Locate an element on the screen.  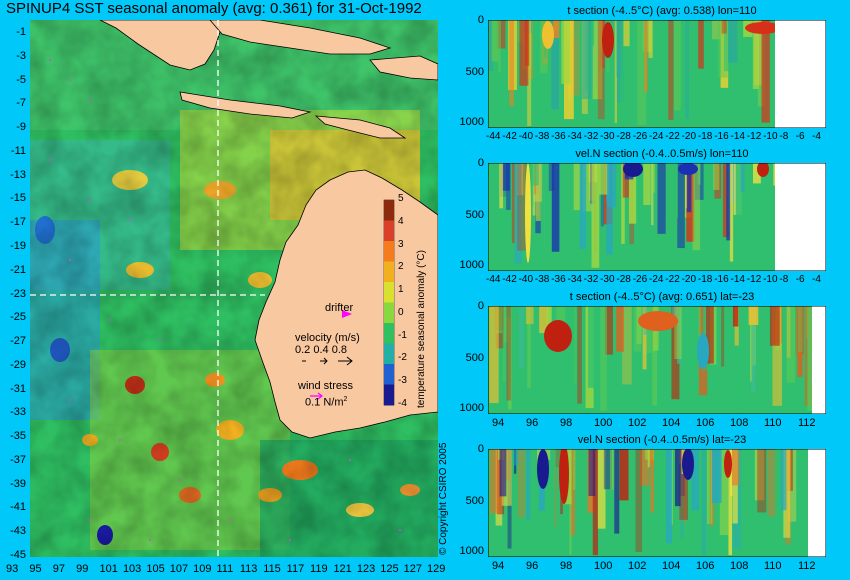
map-lon-label: 95 is located at coordinates (35, 569).